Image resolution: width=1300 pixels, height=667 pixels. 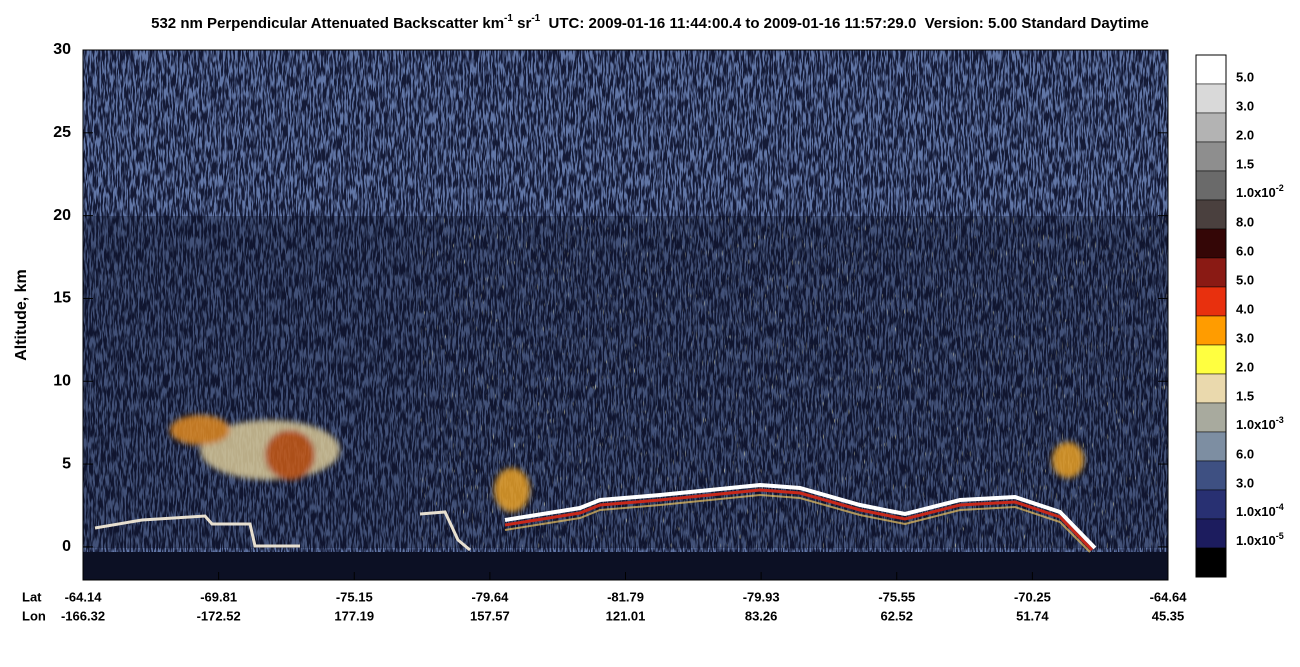 I want to click on y-tick-label: 0, so click(x=66, y=546).